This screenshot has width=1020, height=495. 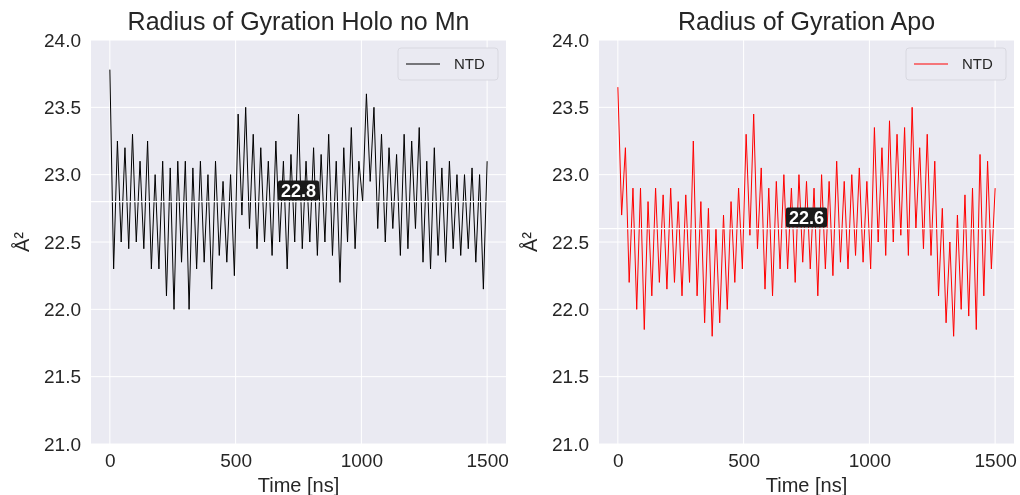 What do you see at coordinates (298, 21) in the screenshot?
I see `chart-title: Radius of Gyration Holo no Mn` at bounding box center [298, 21].